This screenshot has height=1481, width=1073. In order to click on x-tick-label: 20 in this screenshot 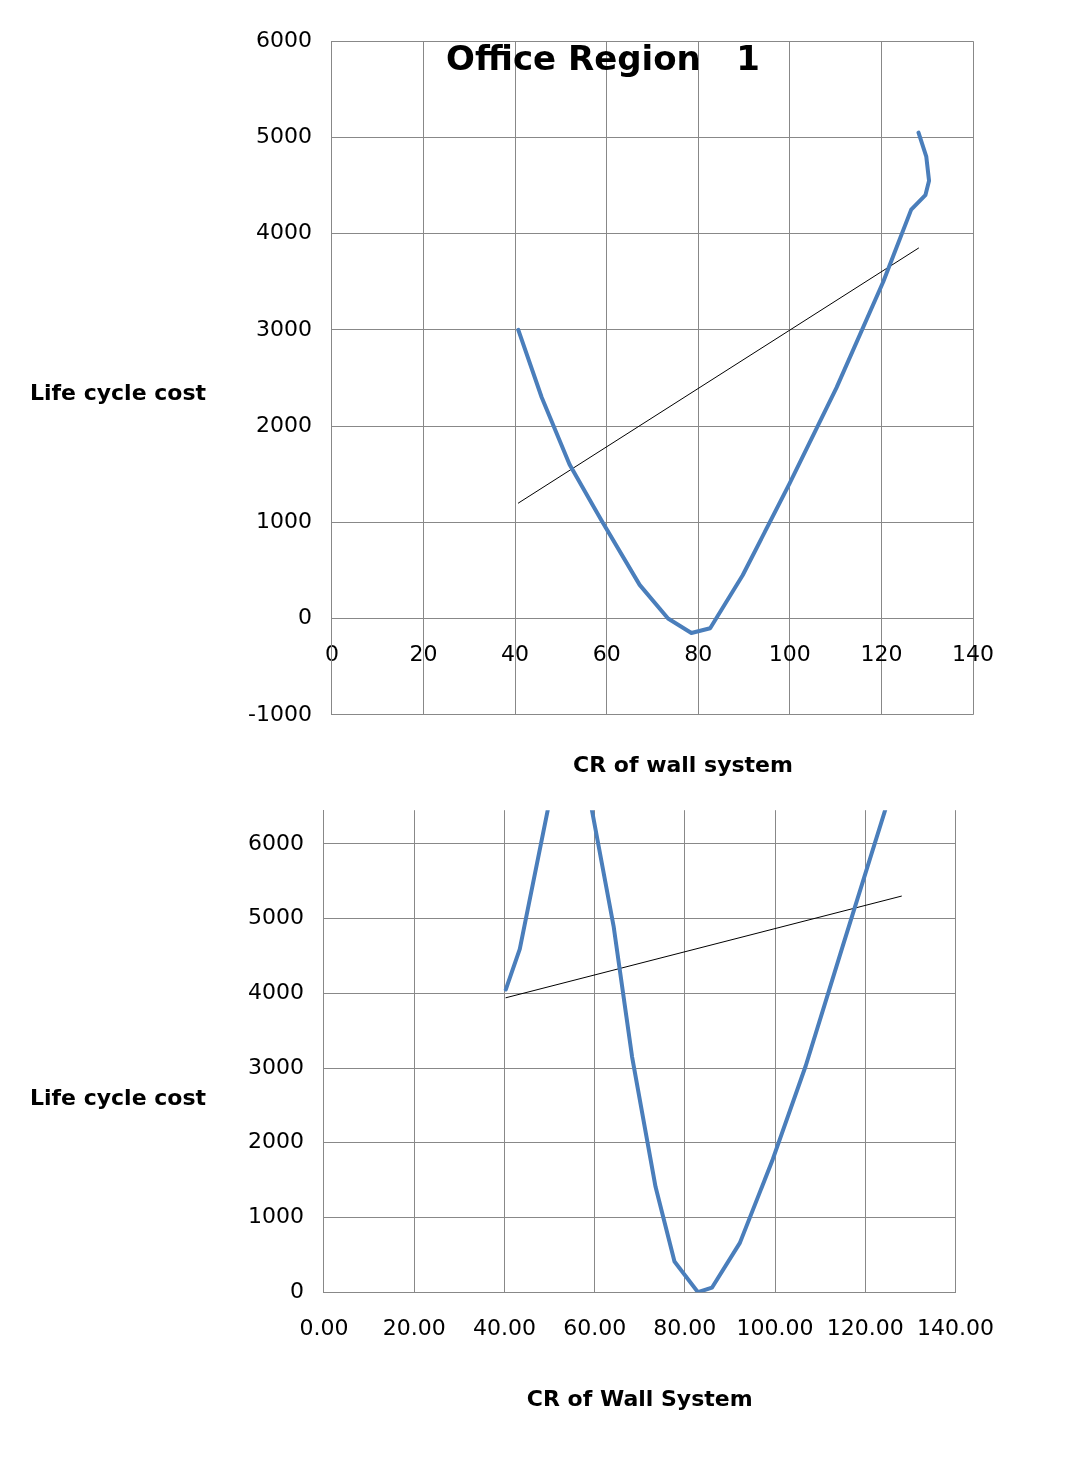, I will do `click(423, 654)`.